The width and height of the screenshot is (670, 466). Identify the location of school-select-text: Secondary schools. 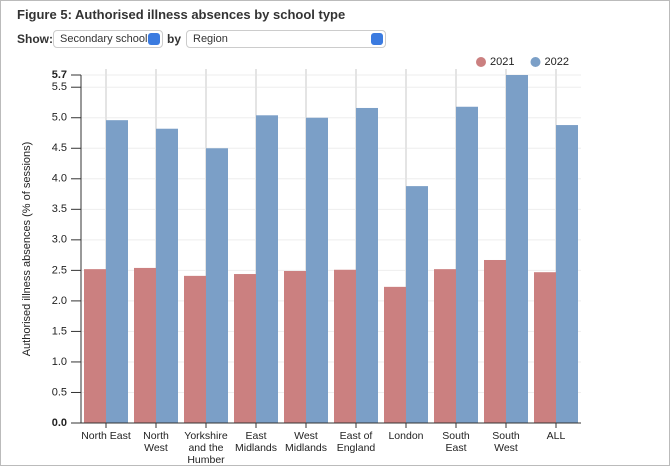
(106, 39).